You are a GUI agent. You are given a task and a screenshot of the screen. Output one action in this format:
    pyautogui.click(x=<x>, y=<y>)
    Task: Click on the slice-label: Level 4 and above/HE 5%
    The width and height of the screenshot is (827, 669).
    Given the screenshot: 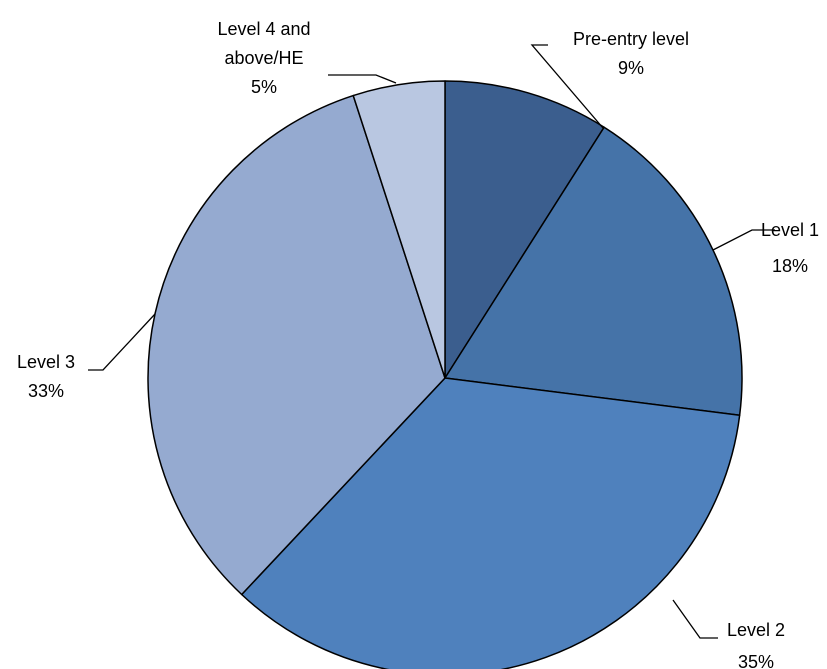 What is the action you would take?
    pyautogui.click(x=263, y=58)
    